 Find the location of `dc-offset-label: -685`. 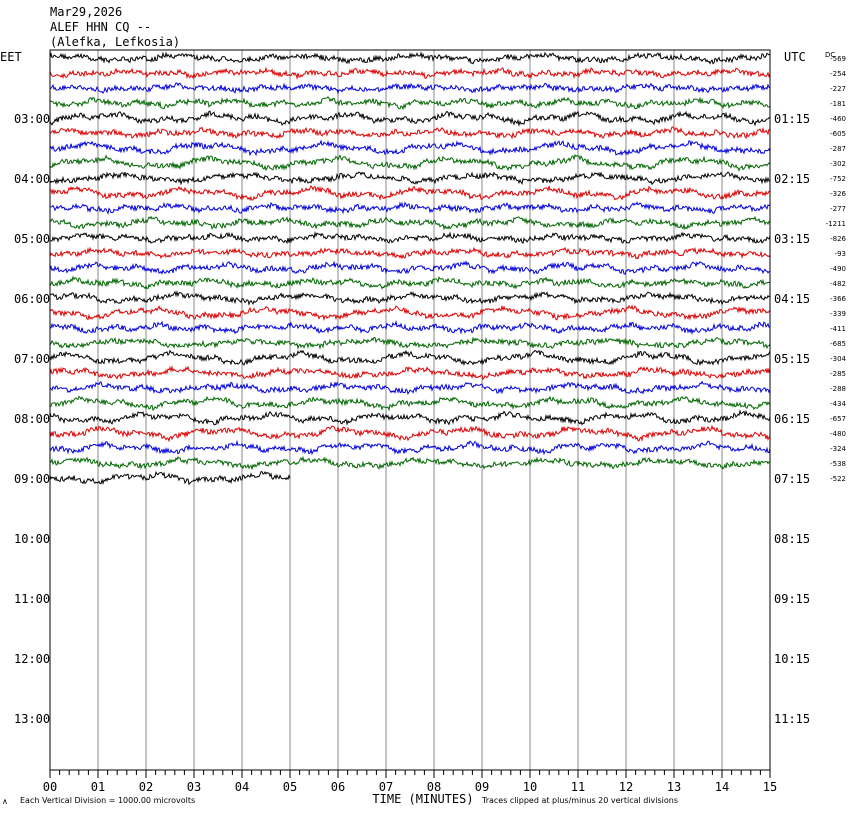

dc-offset-label: -685 is located at coordinates (838, 344).